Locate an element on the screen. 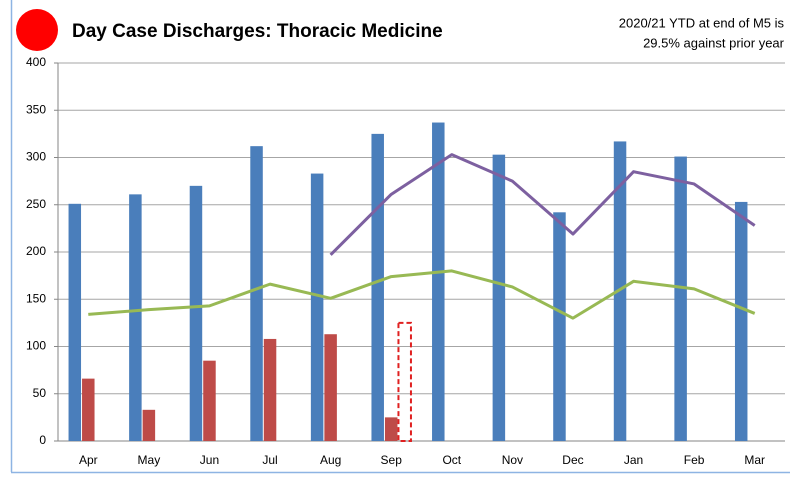 This screenshot has width=790, height=478. x-tick-label: Jan is located at coordinates (633, 460).